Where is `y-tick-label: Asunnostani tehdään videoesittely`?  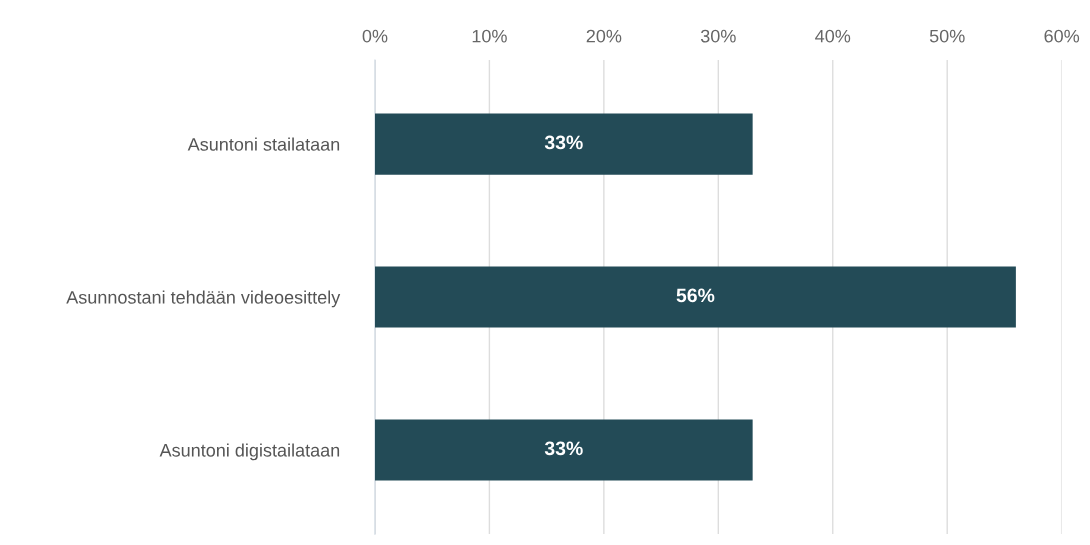
y-tick-label: Asunnostani tehdään videoesittely is located at coordinates (203, 299).